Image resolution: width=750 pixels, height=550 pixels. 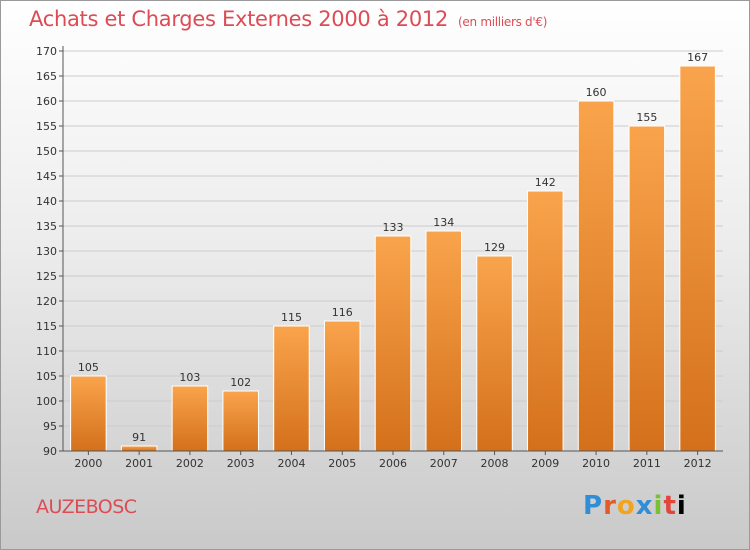 What do you see at coordinates (46, 376) in the screenshot?
I see `y-tick-label: 105` at bounding box center [46, 376].